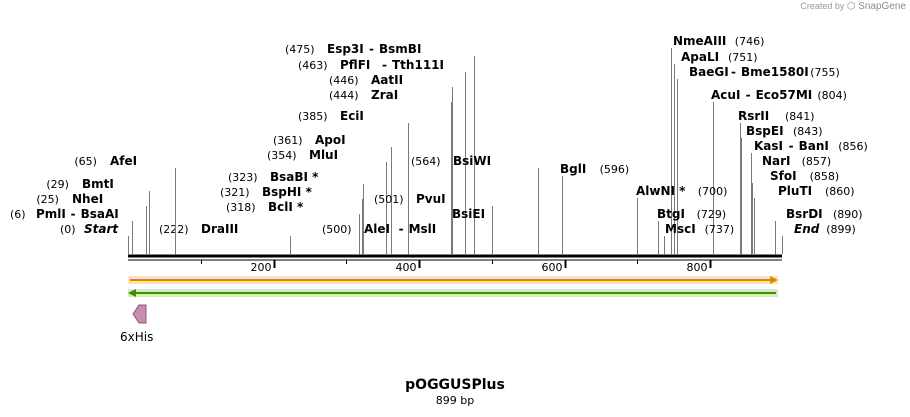 The width and height of the screenshot is (910, 417). I want to click on site-alei-name: AleI, so click(377, 229).